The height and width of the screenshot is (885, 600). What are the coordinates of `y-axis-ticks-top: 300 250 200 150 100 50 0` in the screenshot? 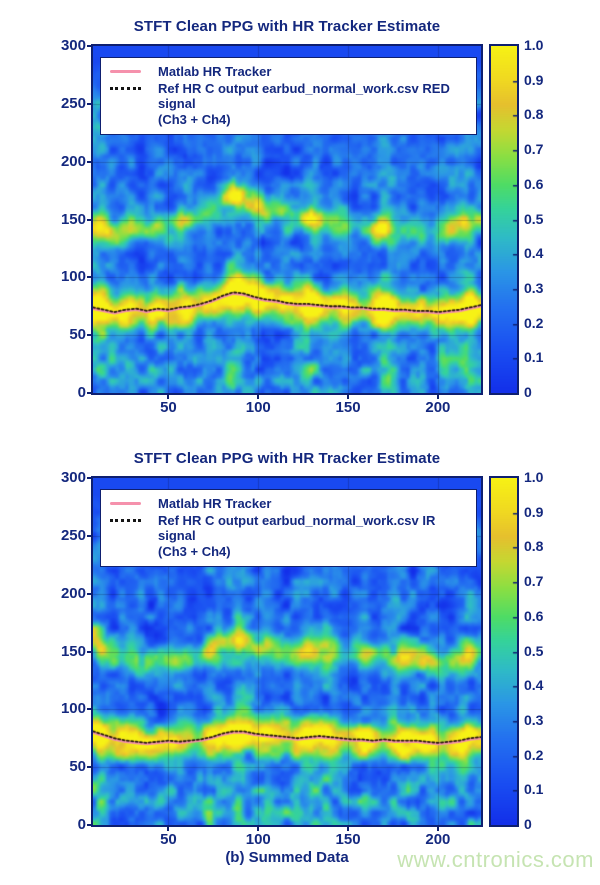 It's located at (61, 219).